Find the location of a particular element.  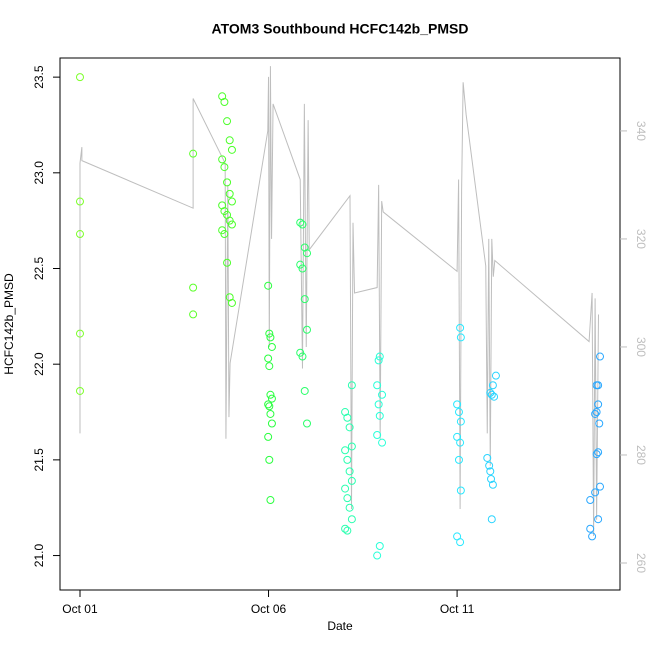

x-tick-label: Oct 06 is located at coordinates (269, 609).